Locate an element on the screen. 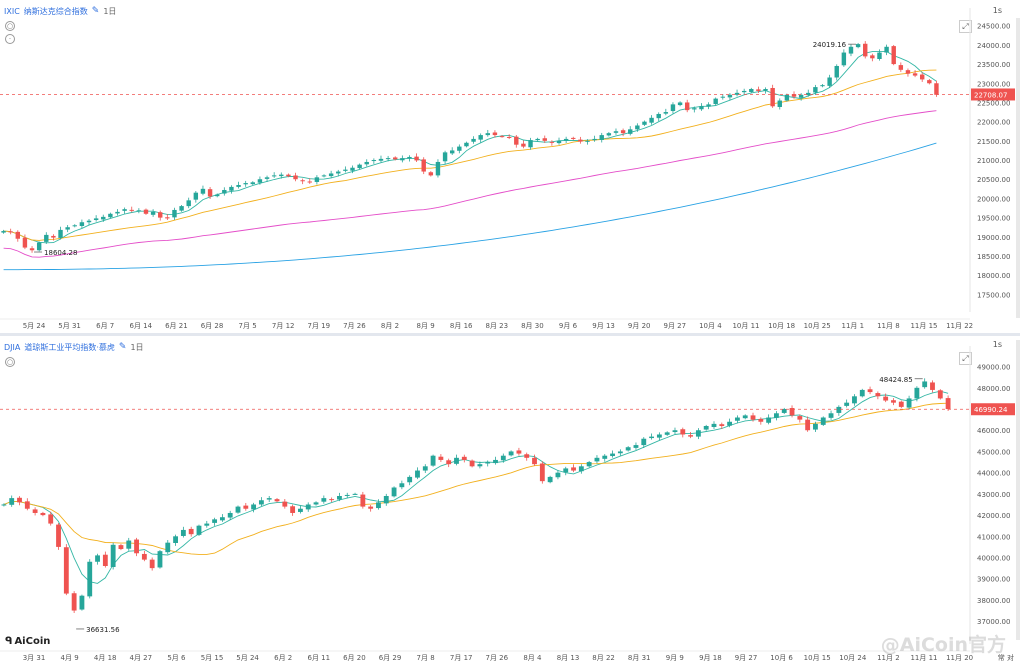 The image size is (1020, 665). ixic-scroll-strip is located at coordinates (1018, 168).